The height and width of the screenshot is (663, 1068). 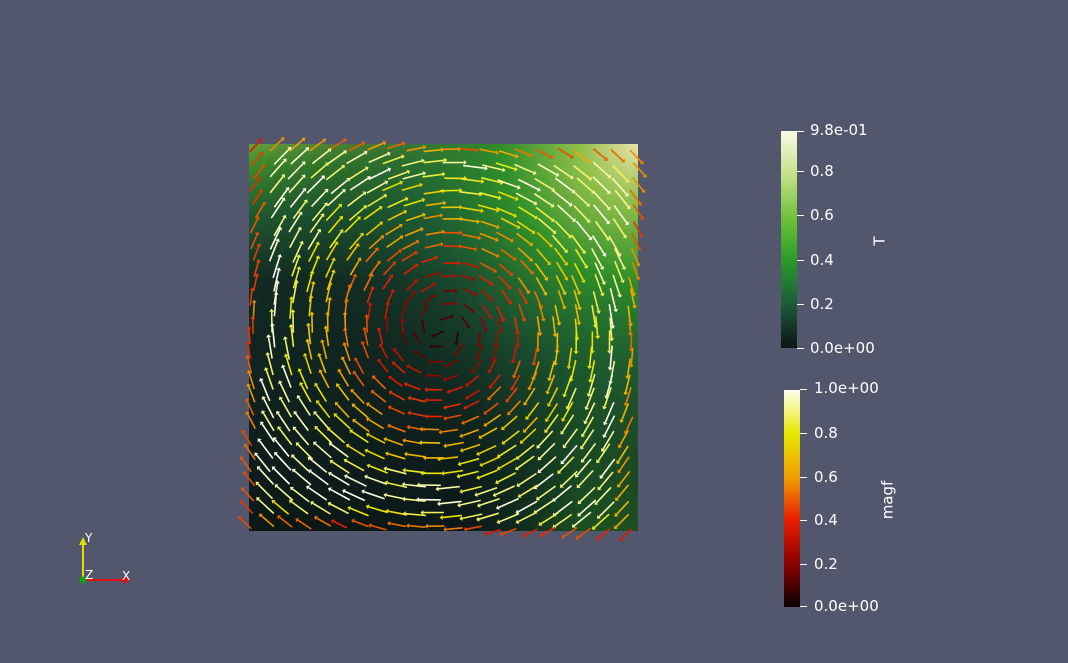 I want to click on colorbar-magf-label: 0.6, so click(x=826, y=477).